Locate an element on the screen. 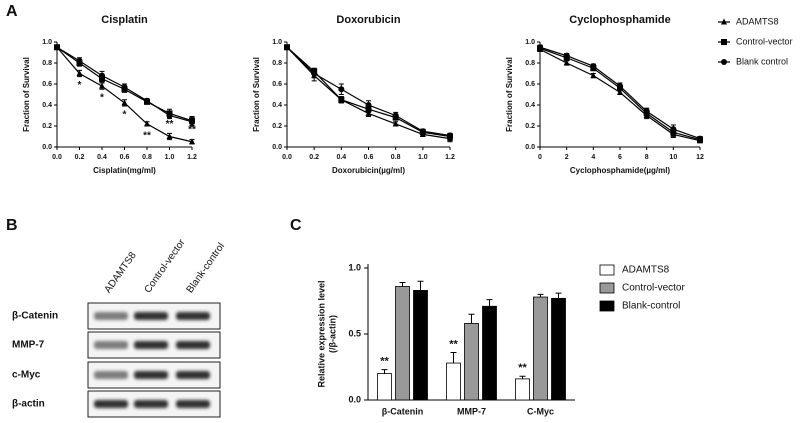  x-tick-label: 0 is located at coordinates (540, 157).